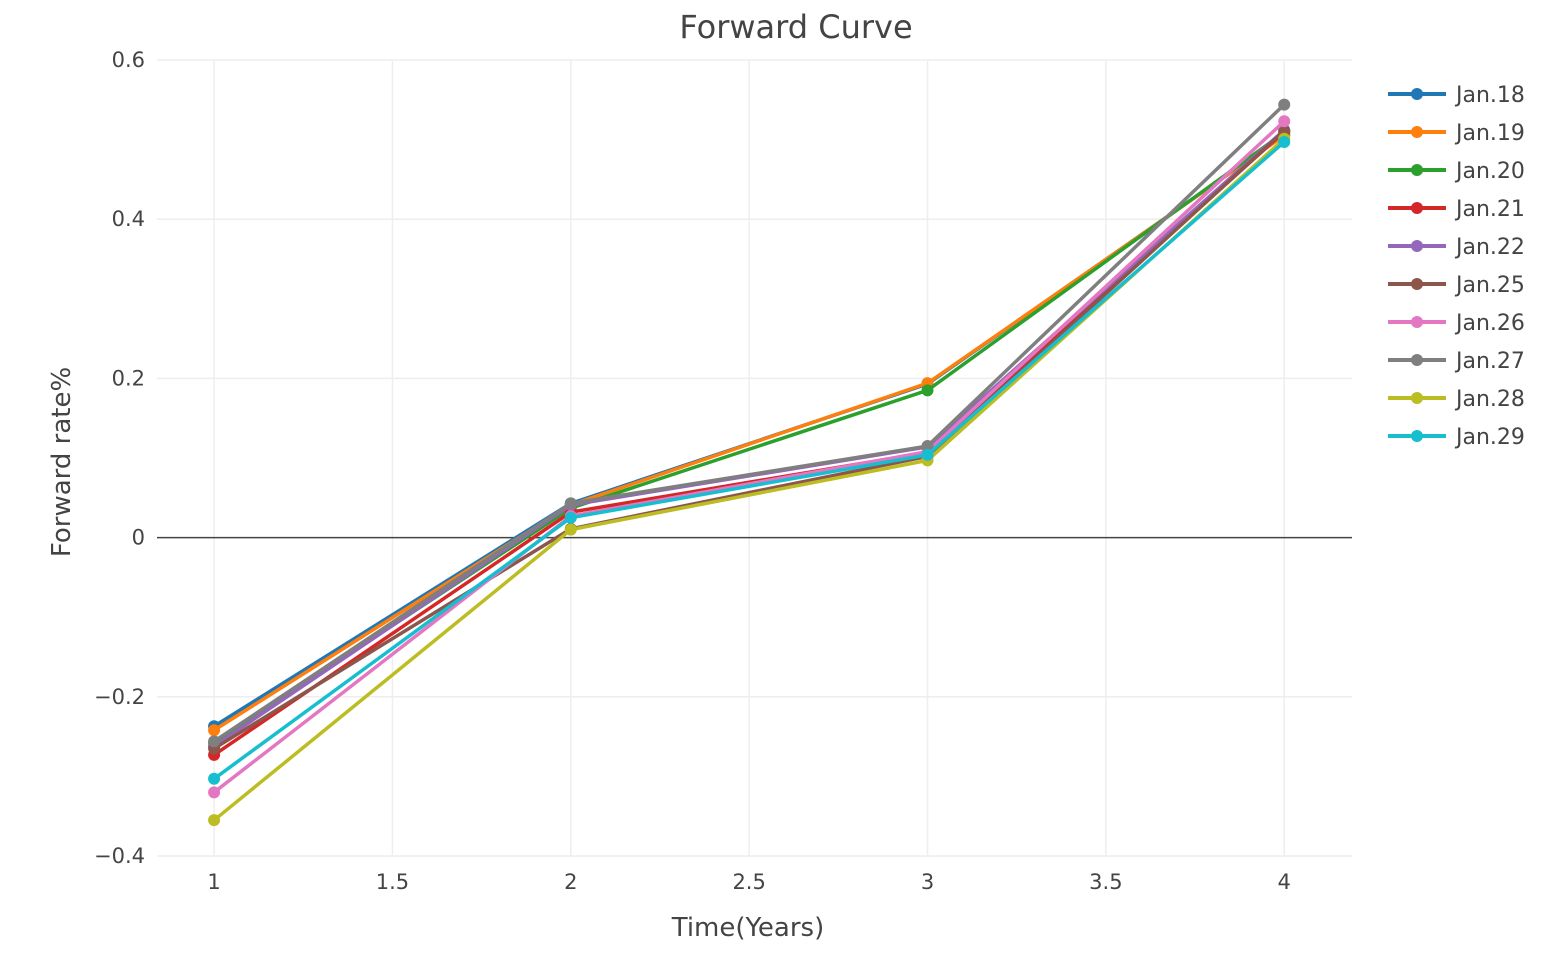  What do you see at coordinates (748, 882) in the screenshot?
I see `x-tick-label: 2.5` at bounding box center [748, 882].